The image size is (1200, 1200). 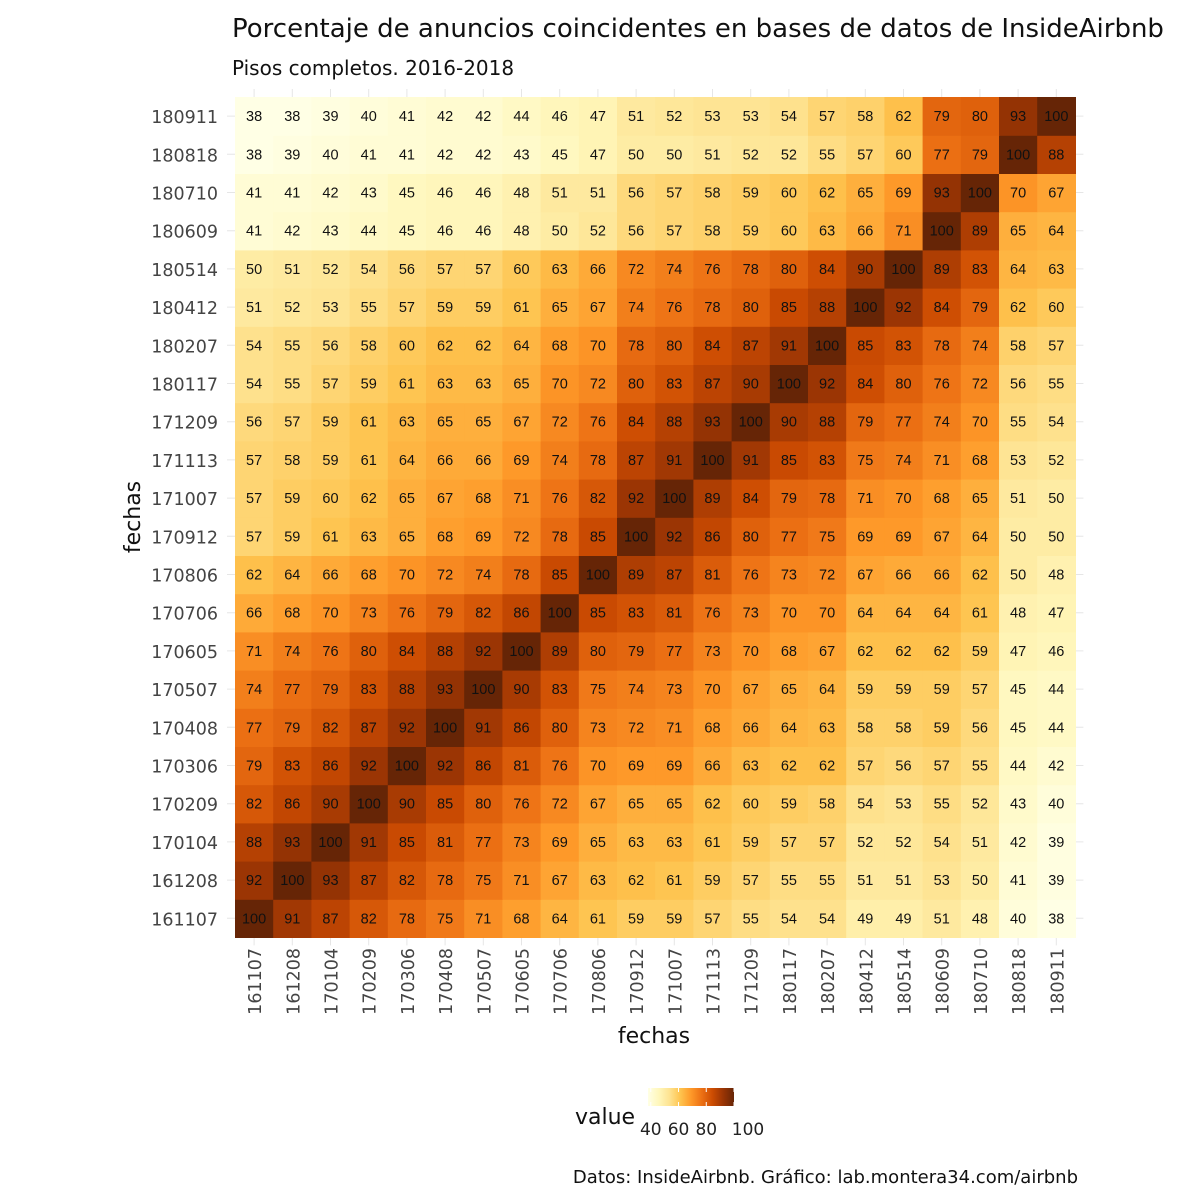 What do you see at coordinates (903, 194) in the screenshot?
I see `cell-value-label: 69` at bounding box center [903, 194].